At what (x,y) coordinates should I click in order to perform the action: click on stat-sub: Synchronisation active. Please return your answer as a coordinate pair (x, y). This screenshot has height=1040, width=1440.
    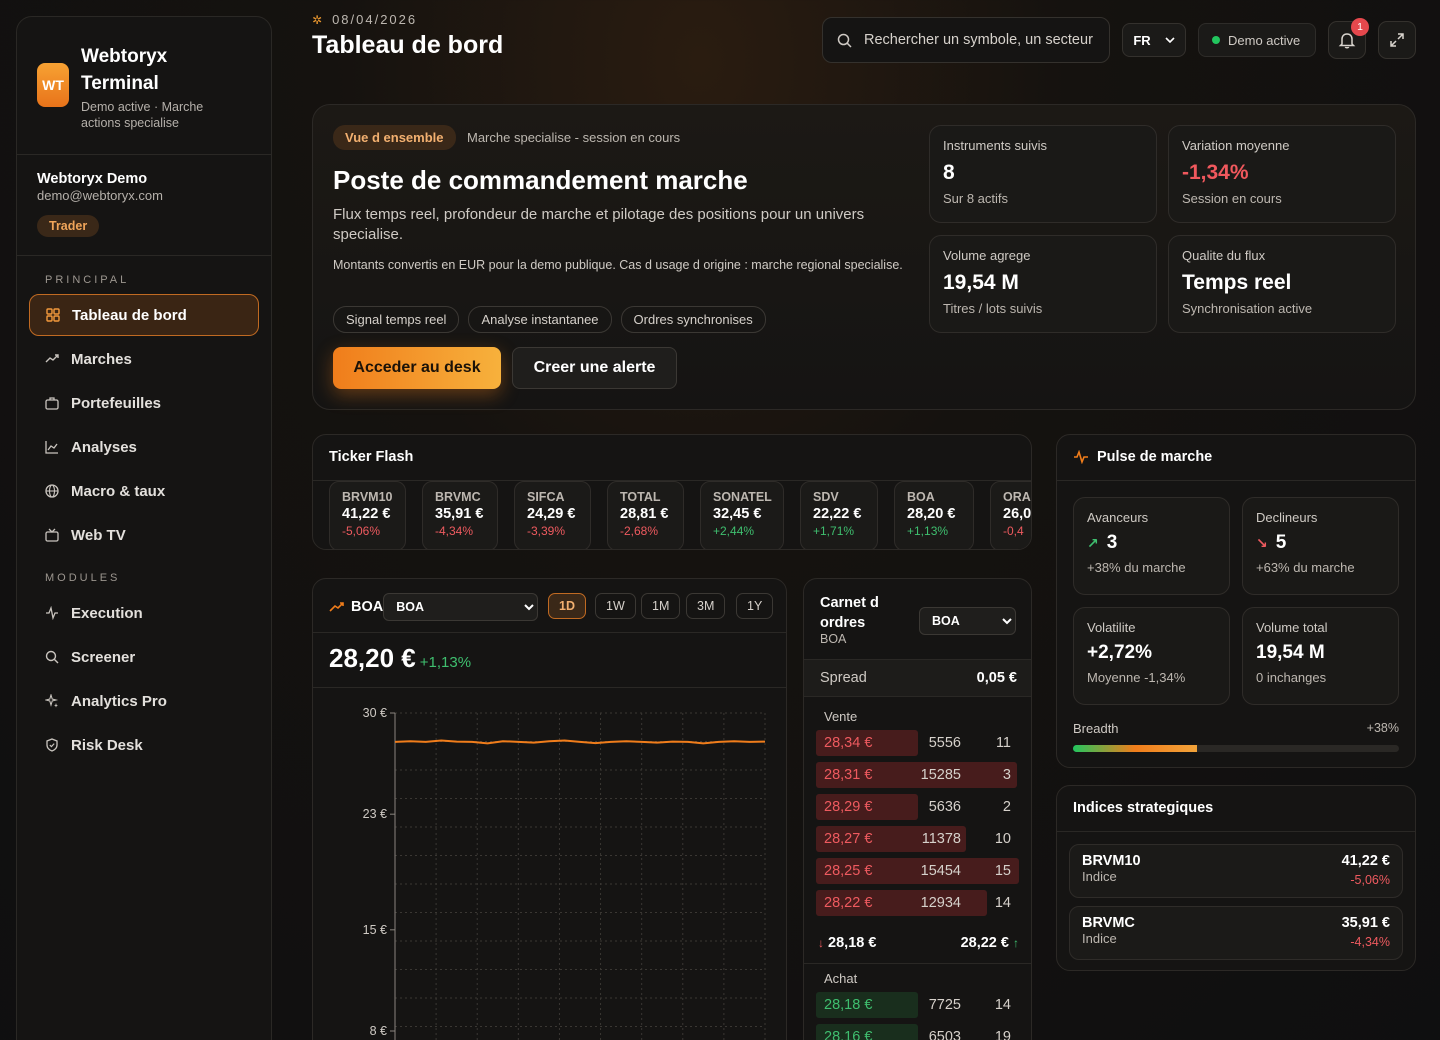
    Looking at the image, I should click on (1247, 308).